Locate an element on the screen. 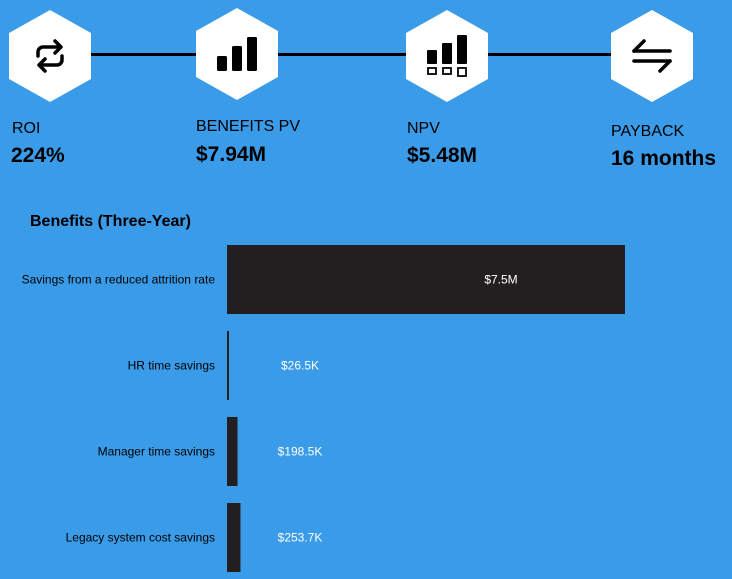 Image resolution: width=732 pixels, height=579 pixels. value-label: $198.5K is located at coordinates (300, 452).